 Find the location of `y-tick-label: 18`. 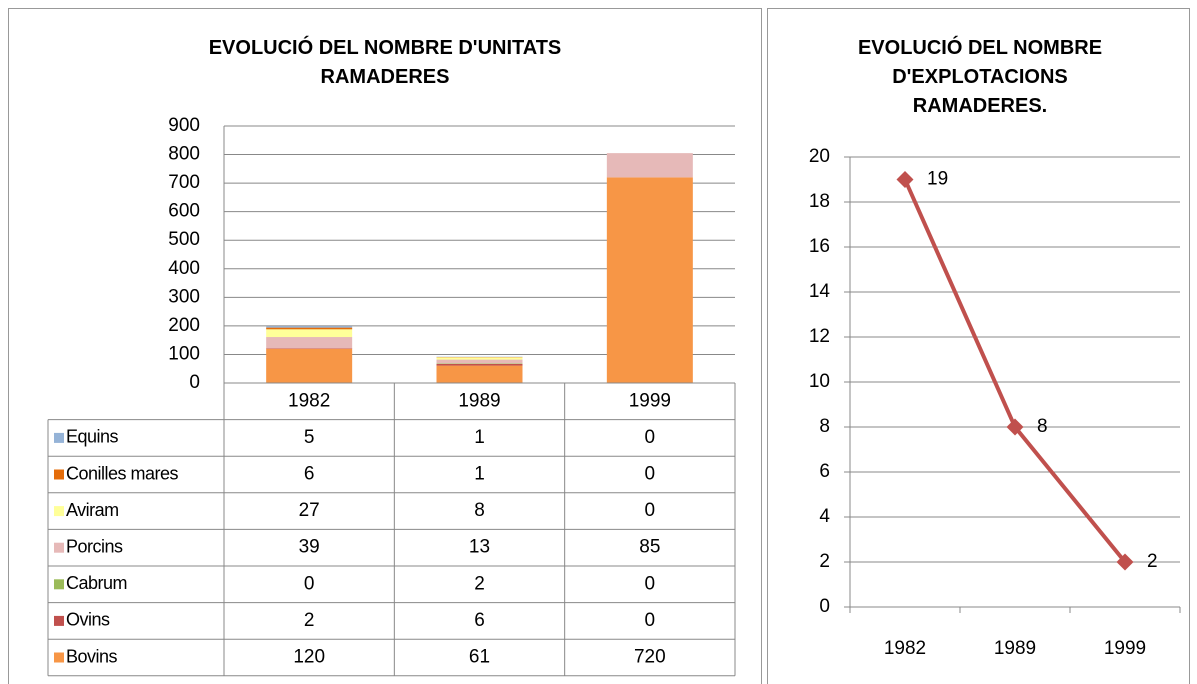

y-tick-label: 18 is located at coordinates (819, 201).